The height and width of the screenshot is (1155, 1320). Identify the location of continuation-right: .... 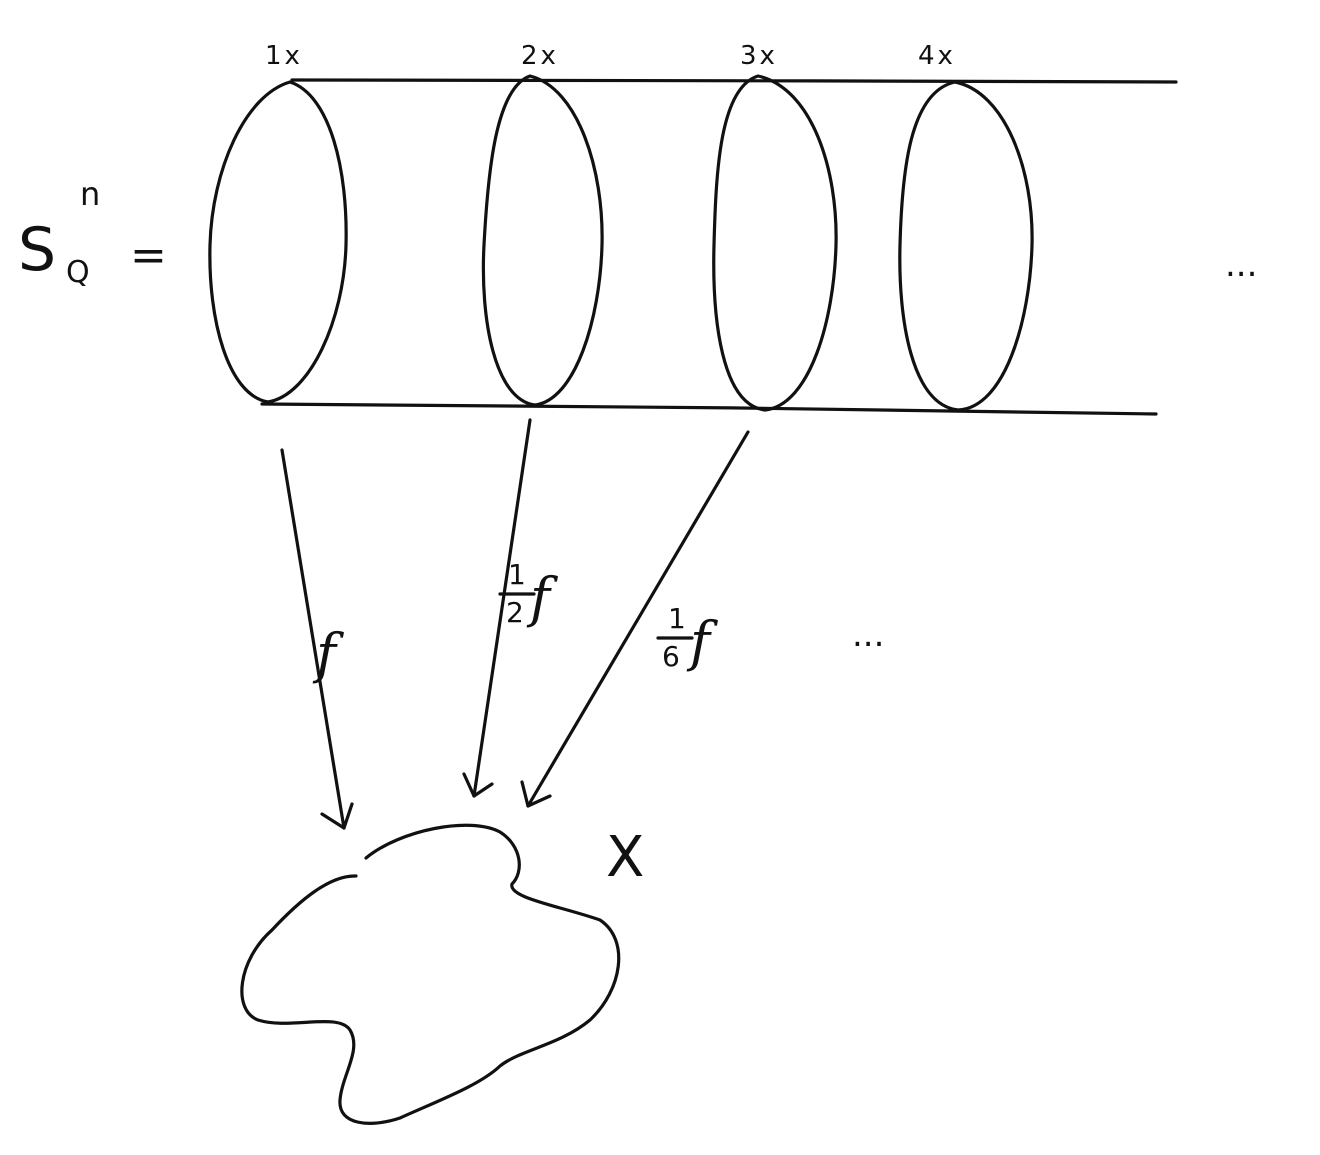
(1241, 265).